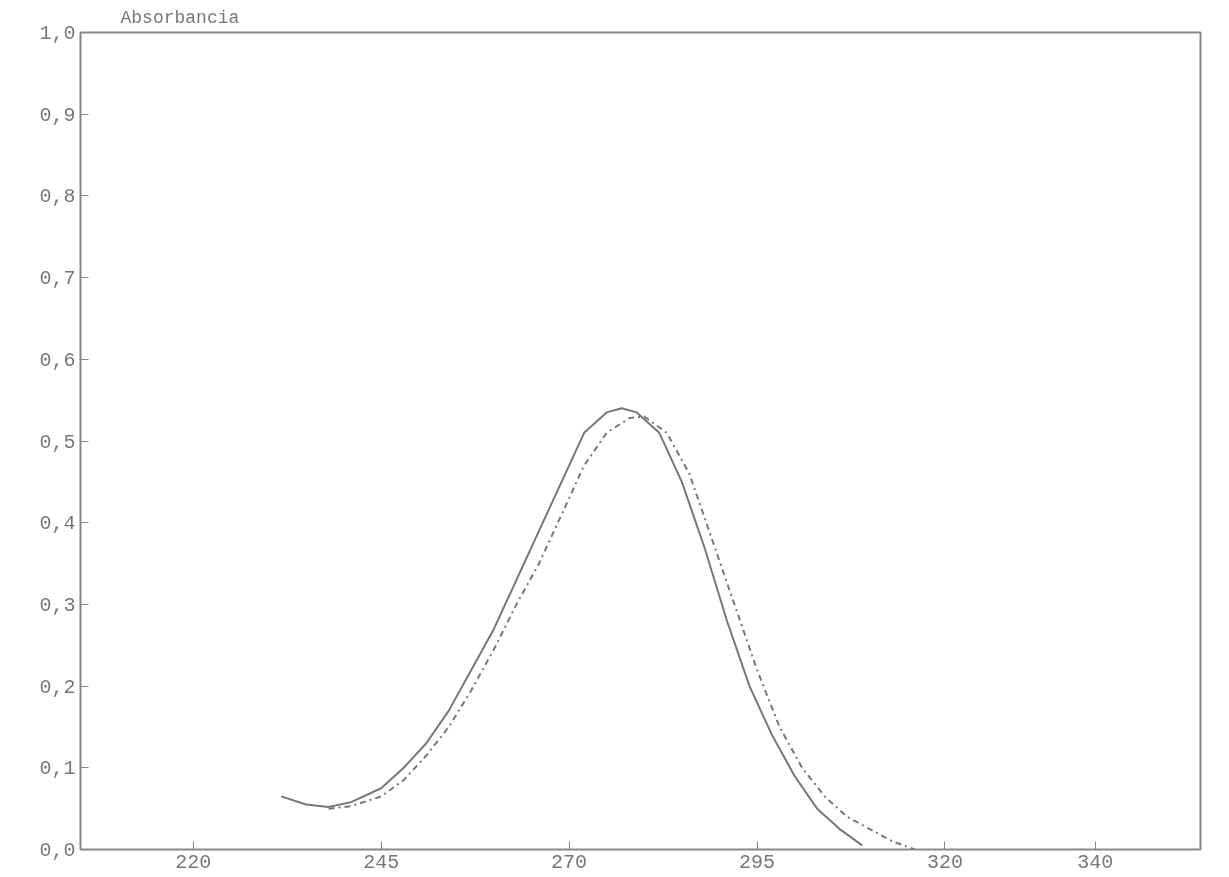 This screenshot has width=1229, height=877. I want to click on y-tick-label: 0,9, so click(57, 115).